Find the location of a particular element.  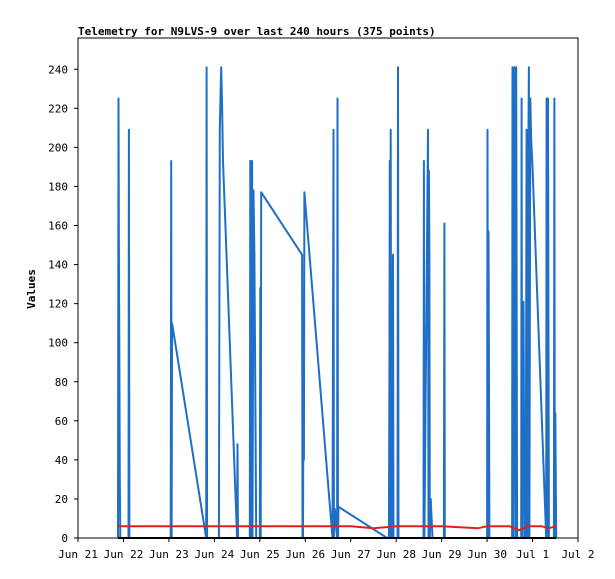

y-axis: 0 20 40 60 80 100 120 140 160 180 200 220 240 is located at coordinates (63, 304).